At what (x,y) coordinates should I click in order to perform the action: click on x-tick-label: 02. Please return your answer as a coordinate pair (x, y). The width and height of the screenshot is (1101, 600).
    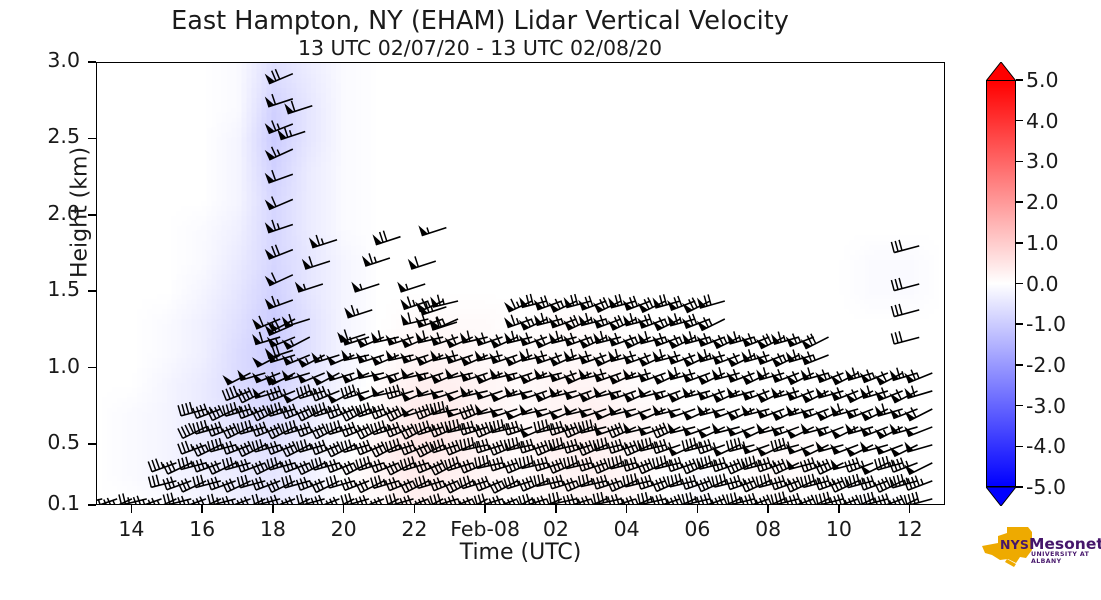
    Looking at the image, I should click on (555, 529).